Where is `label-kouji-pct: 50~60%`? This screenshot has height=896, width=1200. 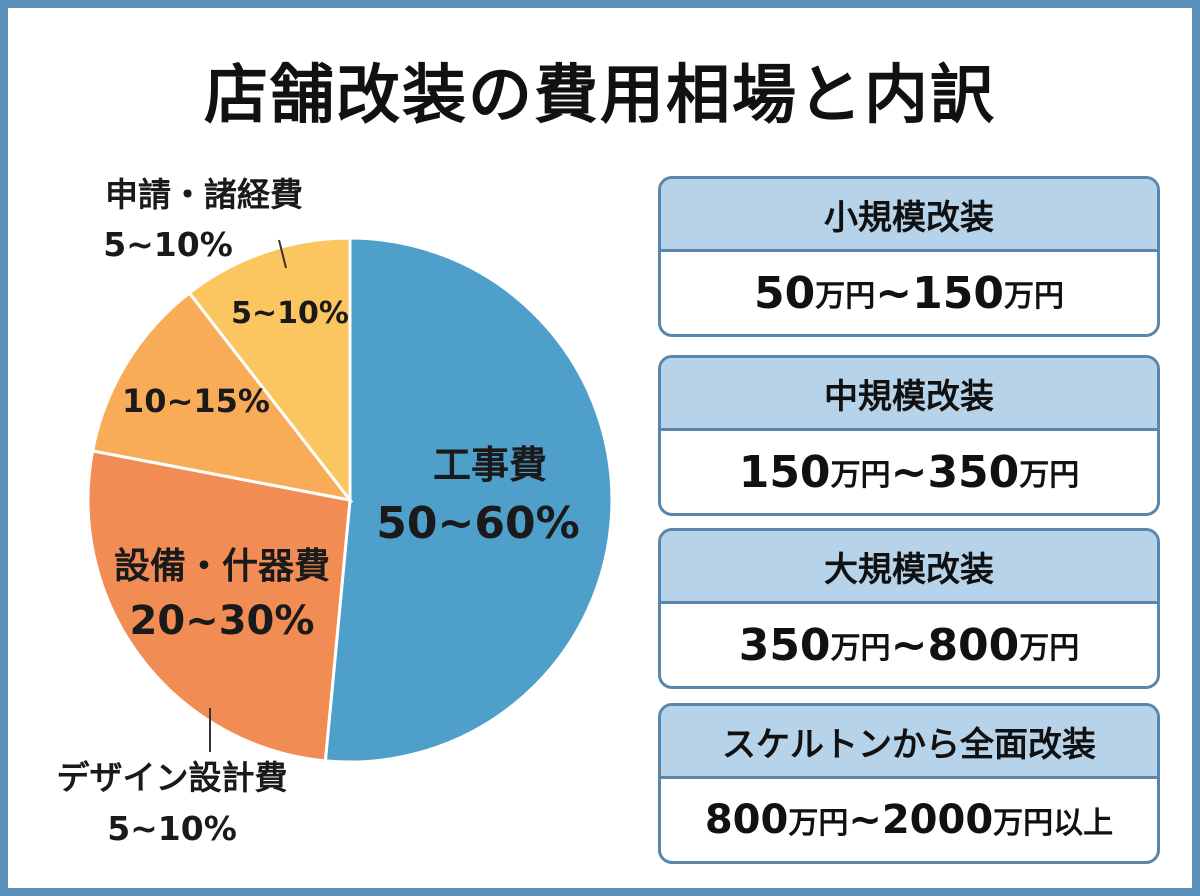 label-kouji-pct: 50~60% is located at coordinates (477, 523).